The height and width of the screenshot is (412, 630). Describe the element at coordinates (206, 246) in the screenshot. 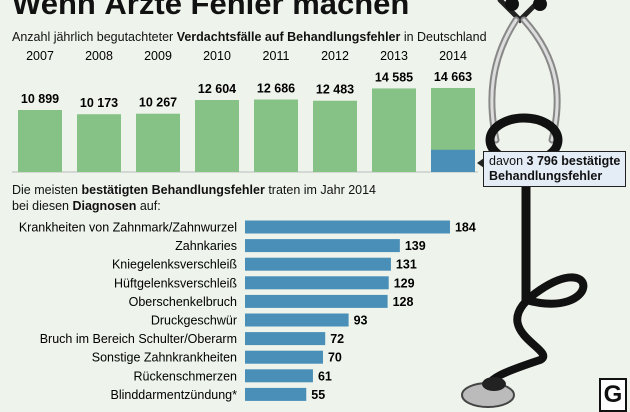

I see `diagnosis-label: Zahnkaries` at that location.